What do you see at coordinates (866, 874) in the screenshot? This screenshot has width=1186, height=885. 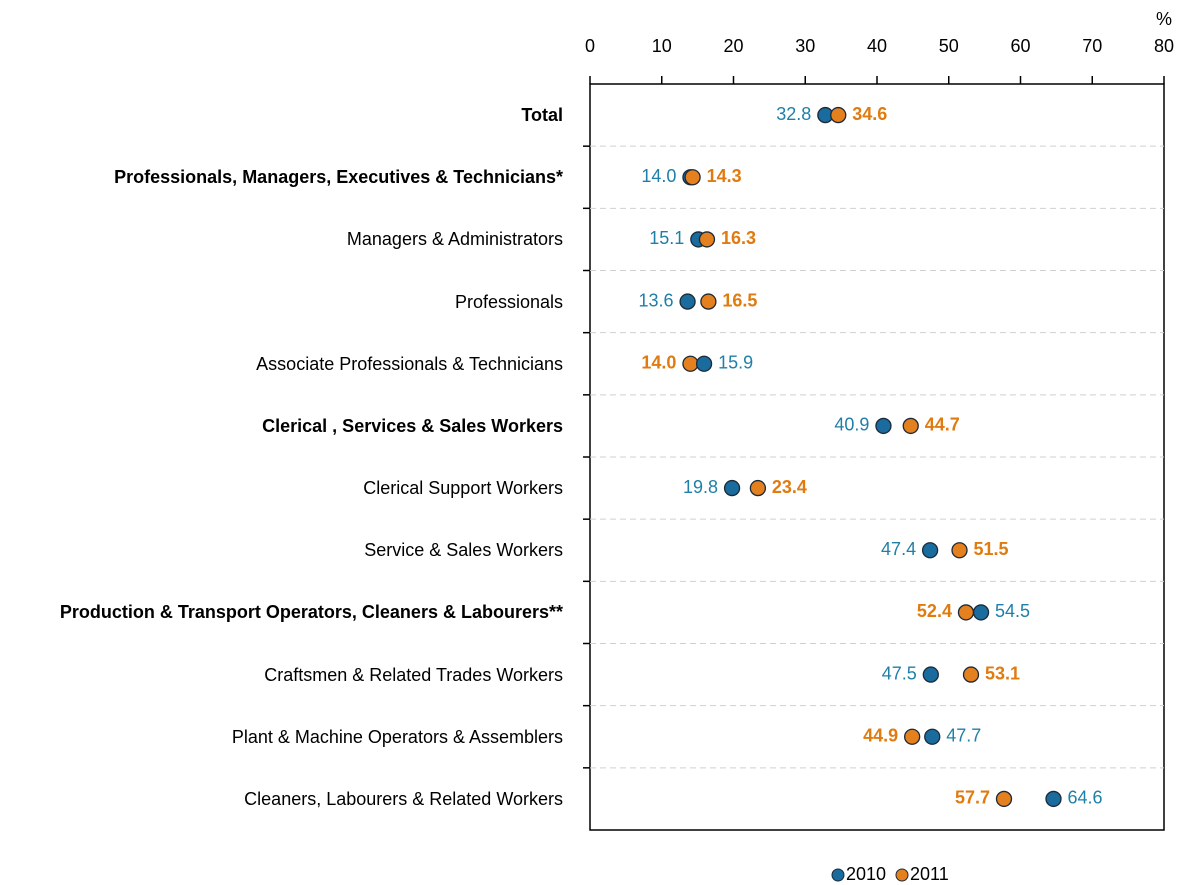 I see `legend-label: 2010` at bounding box center [866, 874].